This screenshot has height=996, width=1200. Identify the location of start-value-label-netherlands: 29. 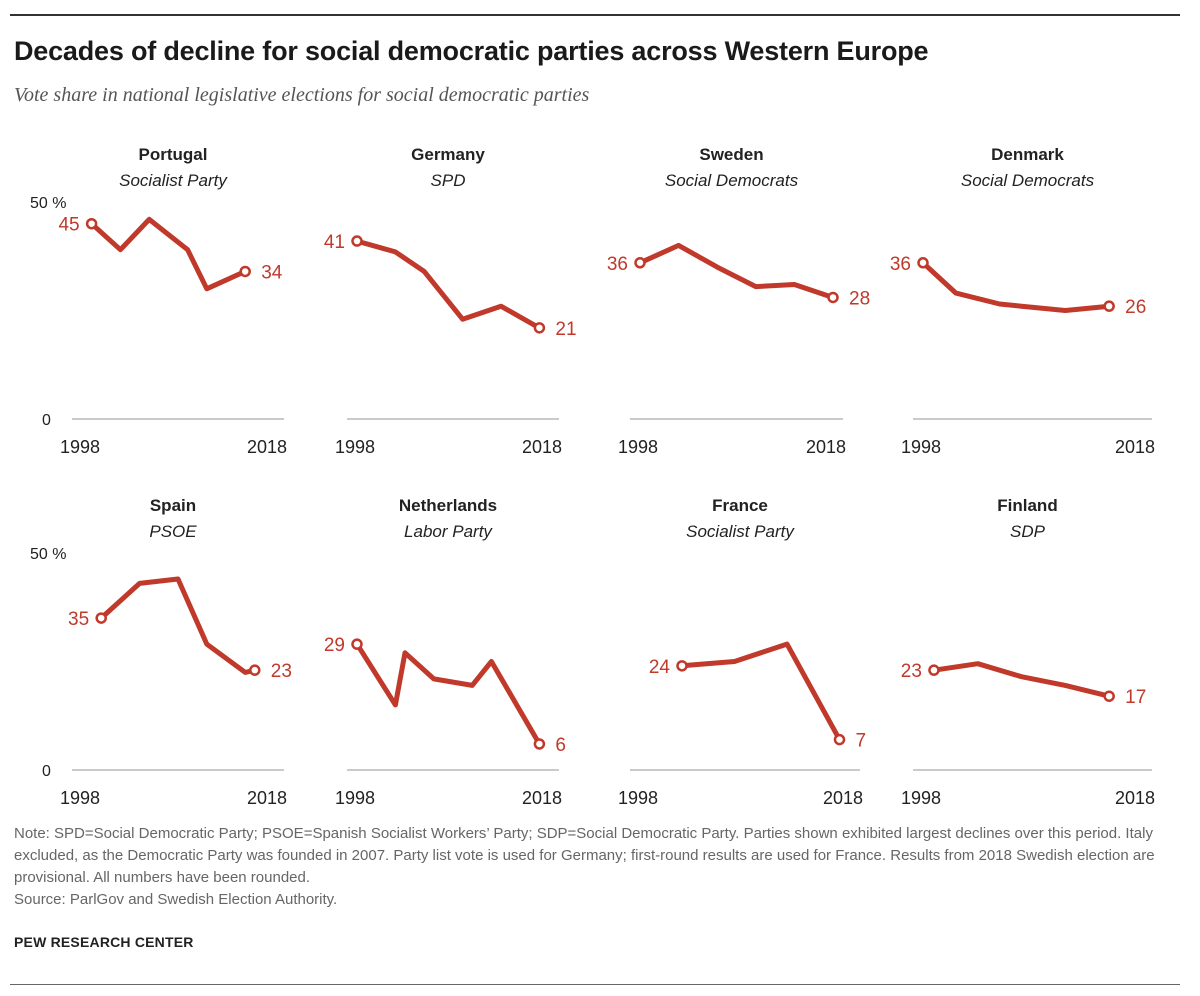
(334, 645).